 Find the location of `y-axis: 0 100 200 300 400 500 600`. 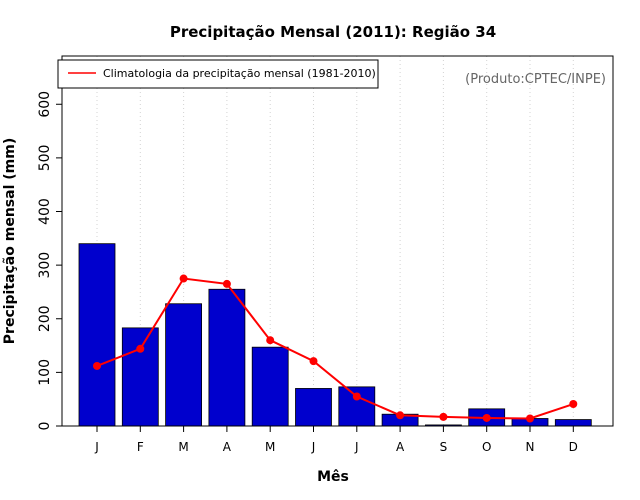

y-axis: 0 100 200 300 400 500 600 is located at coordinates (49, 261).